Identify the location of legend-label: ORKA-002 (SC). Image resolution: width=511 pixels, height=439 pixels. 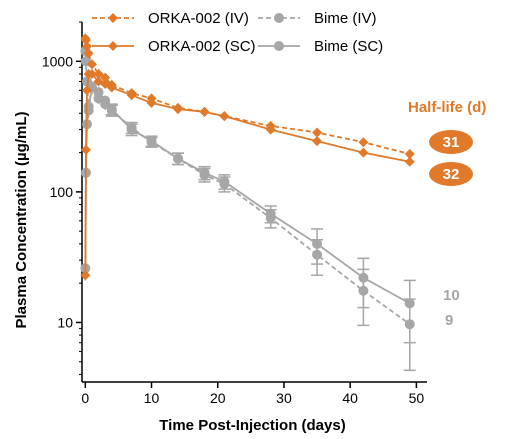
(202, 46).